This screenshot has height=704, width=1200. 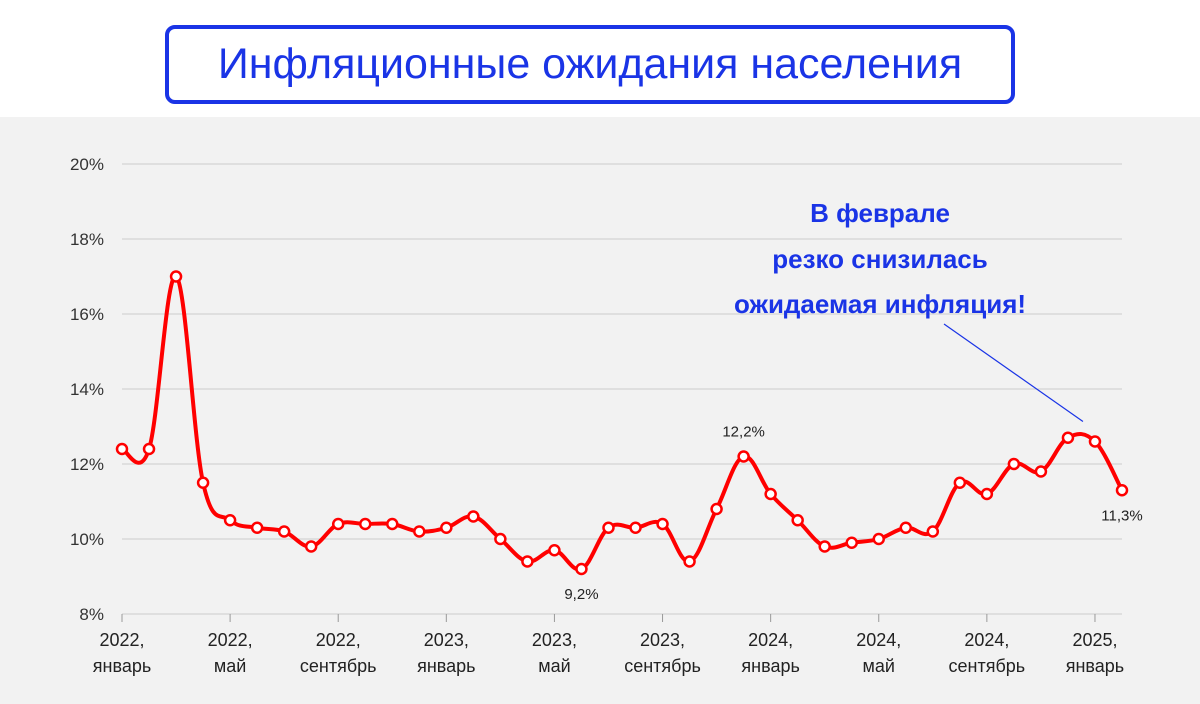 I want to click on annotation-text: В феврале, so click(x=880, y=213).